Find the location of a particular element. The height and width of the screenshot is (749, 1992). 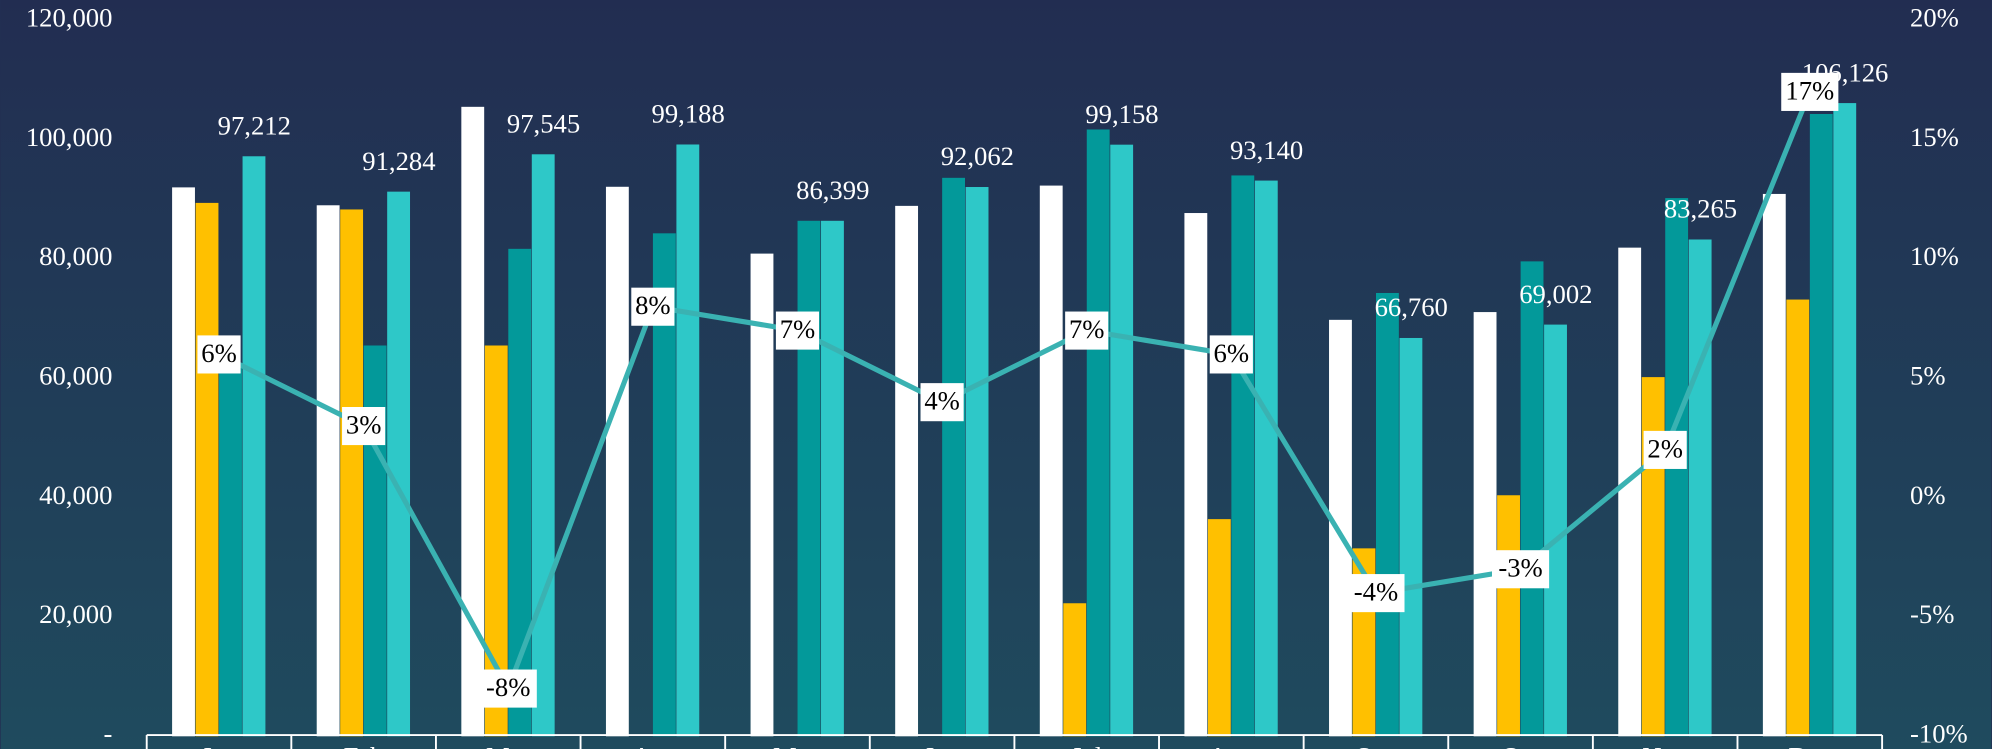

data-label: 86,399 is located at coordinates (832, 190).